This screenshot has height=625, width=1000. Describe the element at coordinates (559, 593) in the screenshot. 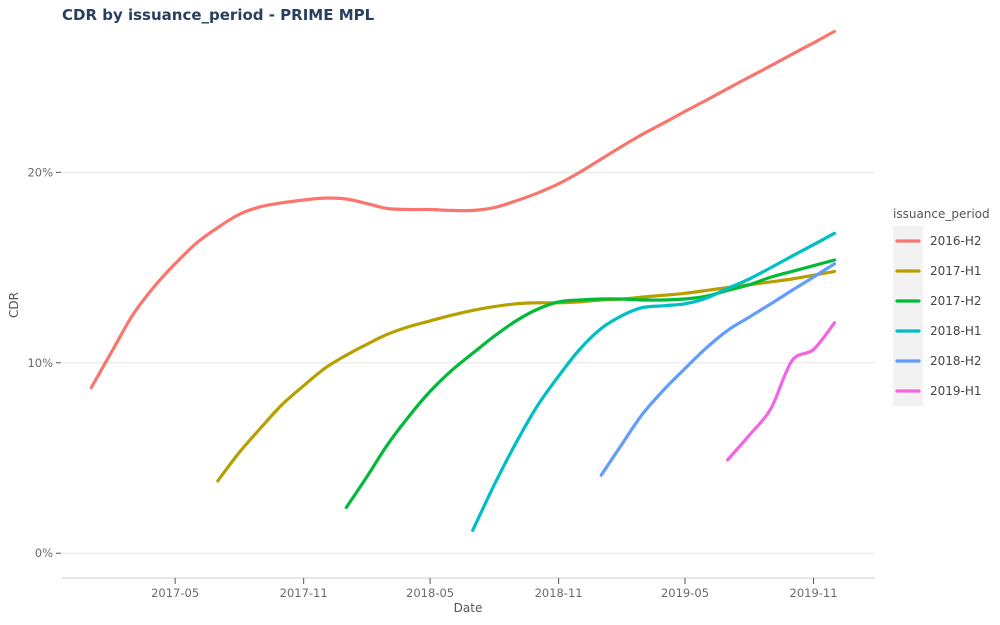

I see `x-tick-label: 2018-11` at that location.